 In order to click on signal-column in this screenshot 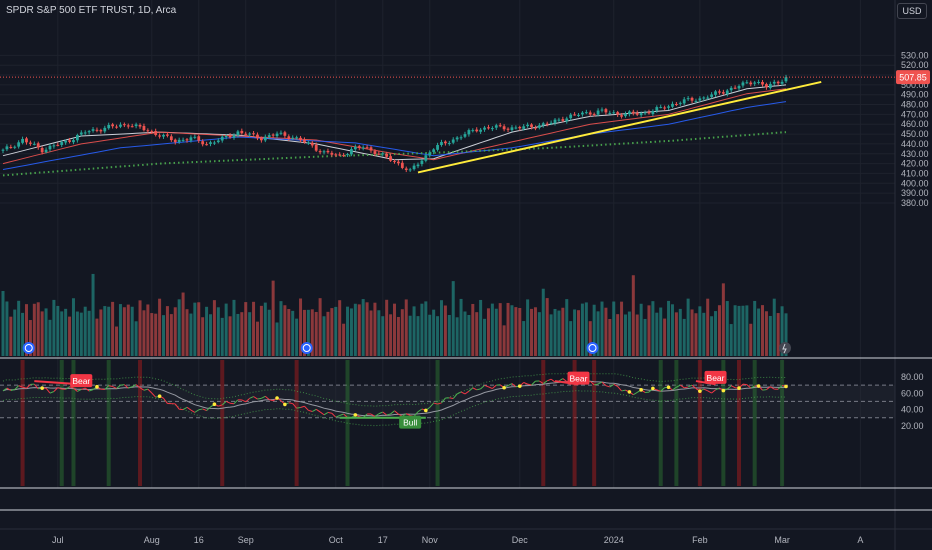, I will do `click(61, 423)`.